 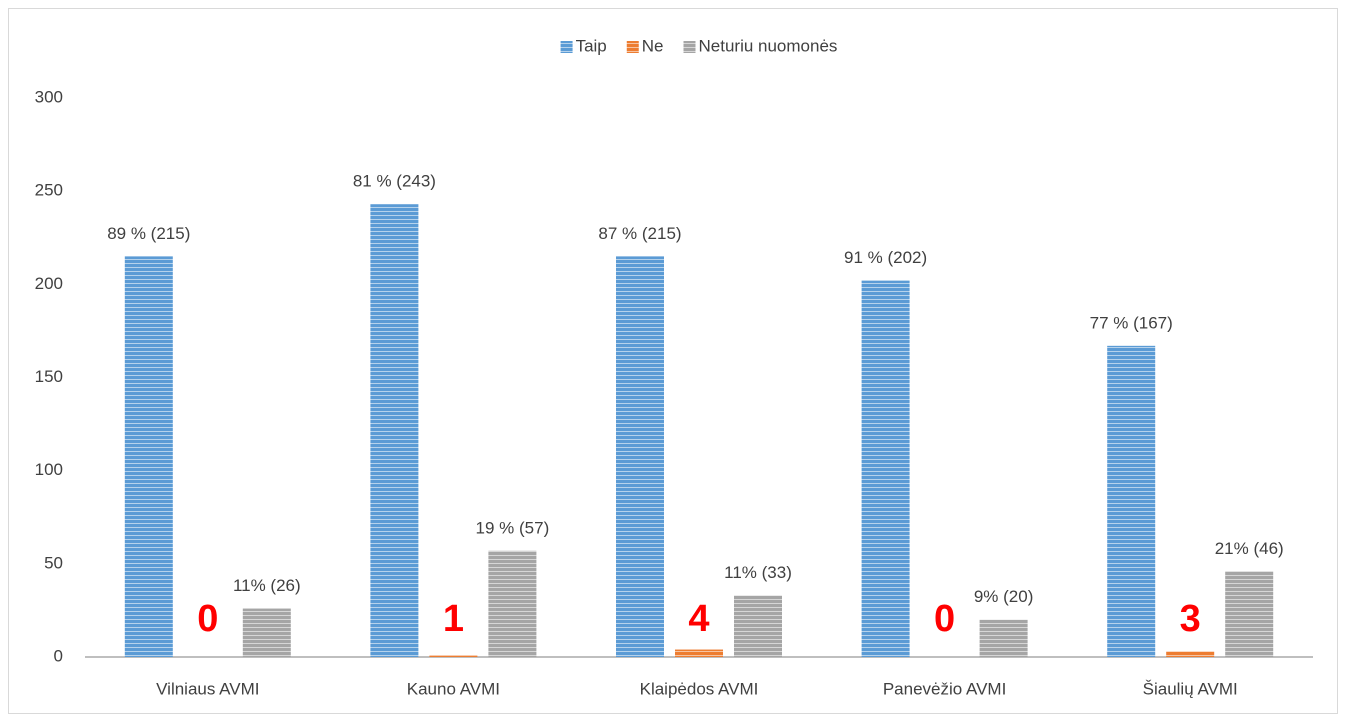 What do you see at coordinates (453, 688) in the screenshot?
I see `x-tick-label: Kauno AVMI` at bounding box center [453, 688].